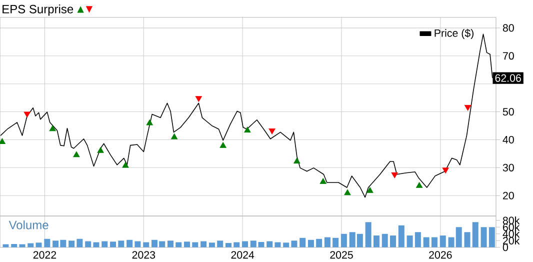 The width and height of the screenshot is (533, 262). Describe the element at coordinates (38, 10) in the screenshot. I see `chart-title: EPS Surprise` at that location.